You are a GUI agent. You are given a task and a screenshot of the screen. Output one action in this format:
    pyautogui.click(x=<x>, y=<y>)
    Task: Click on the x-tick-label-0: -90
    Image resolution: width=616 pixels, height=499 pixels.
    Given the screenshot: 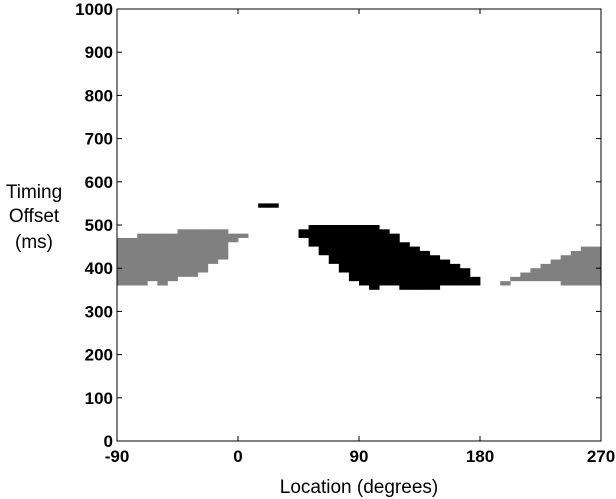 What is the action you would take?
    pyautogui.click(x=117, y=456)
    